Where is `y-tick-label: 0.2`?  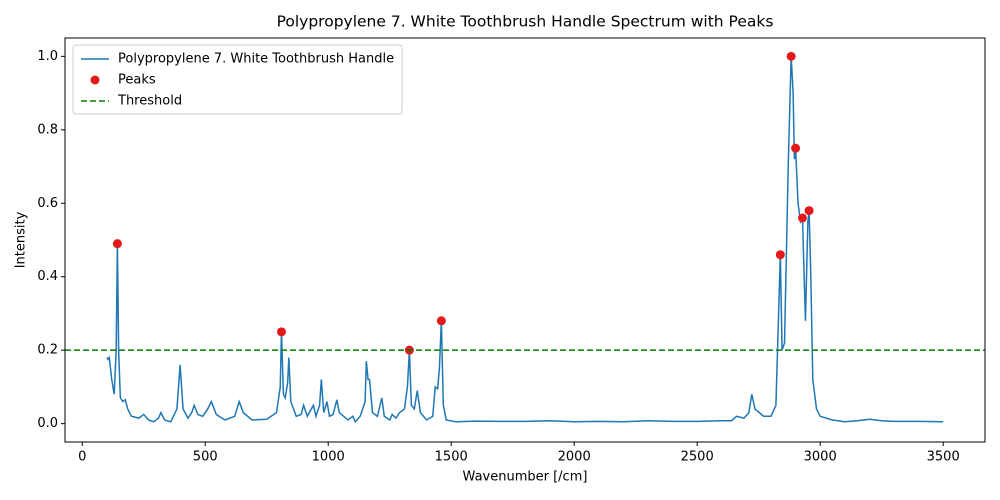
y-tick-label: 0.2 is located at coordinates (47, 350).